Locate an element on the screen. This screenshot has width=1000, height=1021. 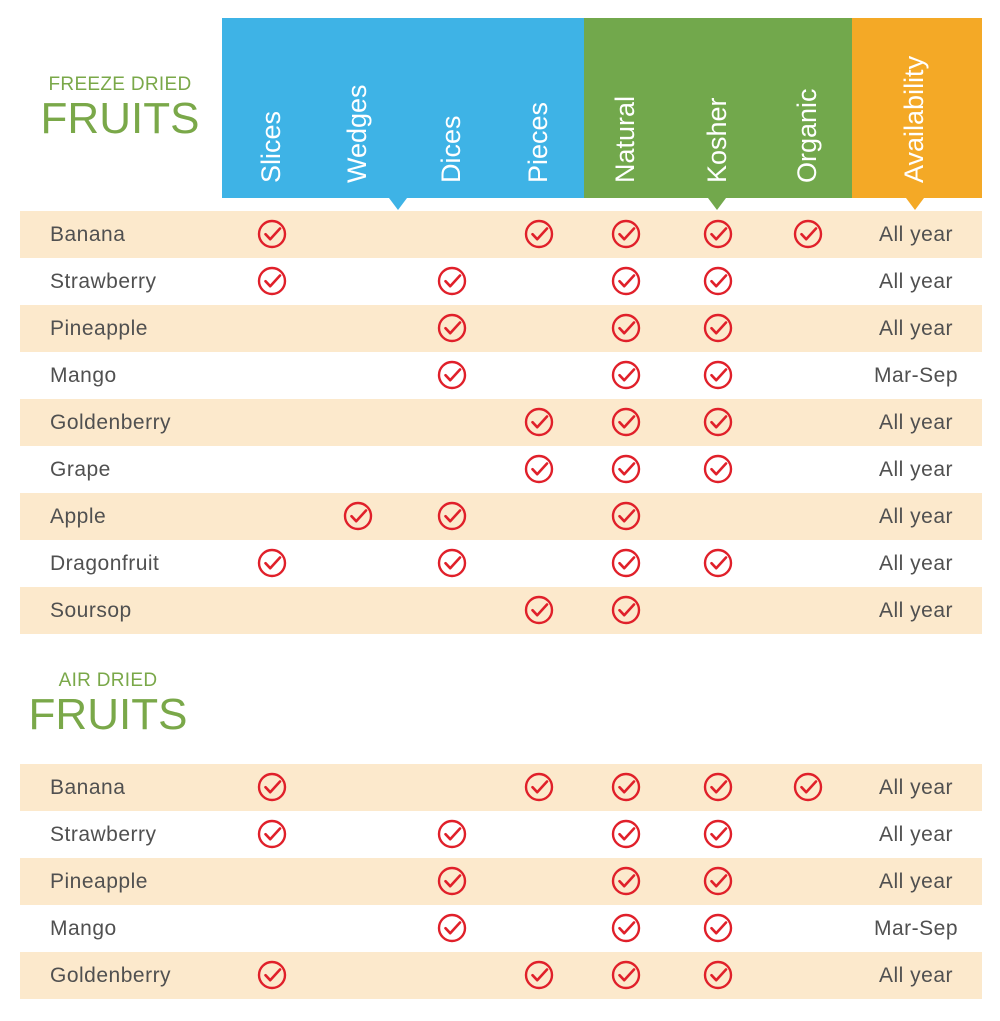
fruit-name: Mango is located at coordinates (83, 375).